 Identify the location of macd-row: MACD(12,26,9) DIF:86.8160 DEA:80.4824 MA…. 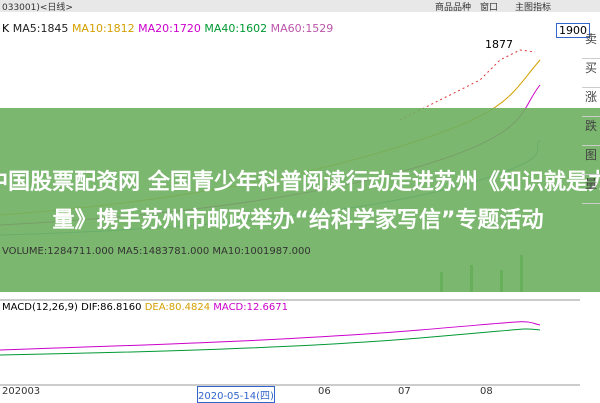
(145, 307).